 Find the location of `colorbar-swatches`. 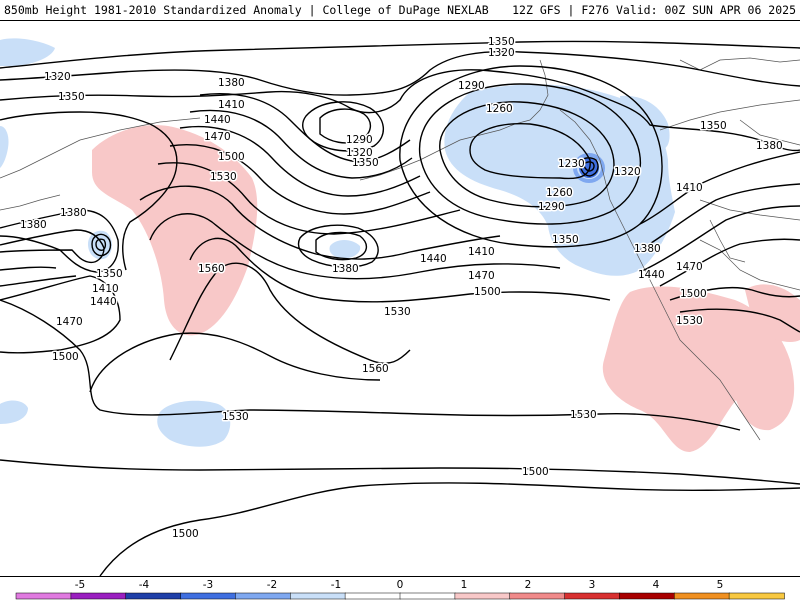

colorbar-swatches is located at coordinates (400, 596).